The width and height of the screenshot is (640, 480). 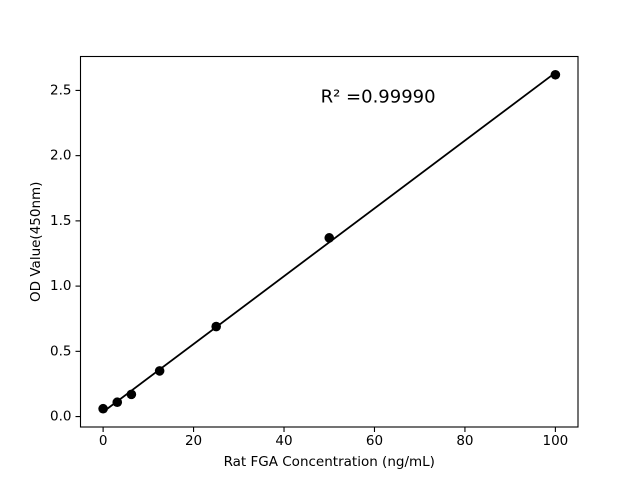 I want to click on y-tick-label: 2.5, so click(x=60, y=90).